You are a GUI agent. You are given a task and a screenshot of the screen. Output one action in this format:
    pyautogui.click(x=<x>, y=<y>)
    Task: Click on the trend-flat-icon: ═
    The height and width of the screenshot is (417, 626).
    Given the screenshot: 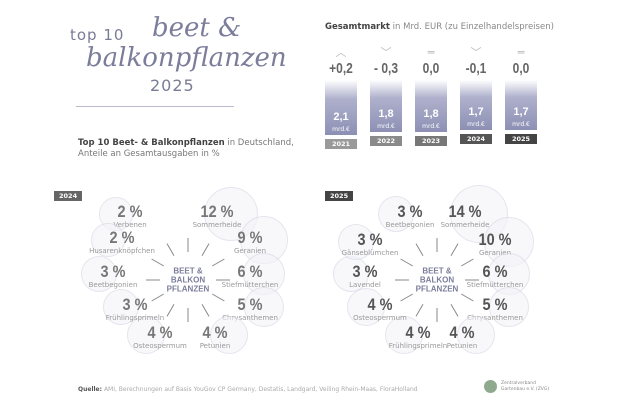 What is the action you would take?
    pyautogui.click(x=431, y=52)
    